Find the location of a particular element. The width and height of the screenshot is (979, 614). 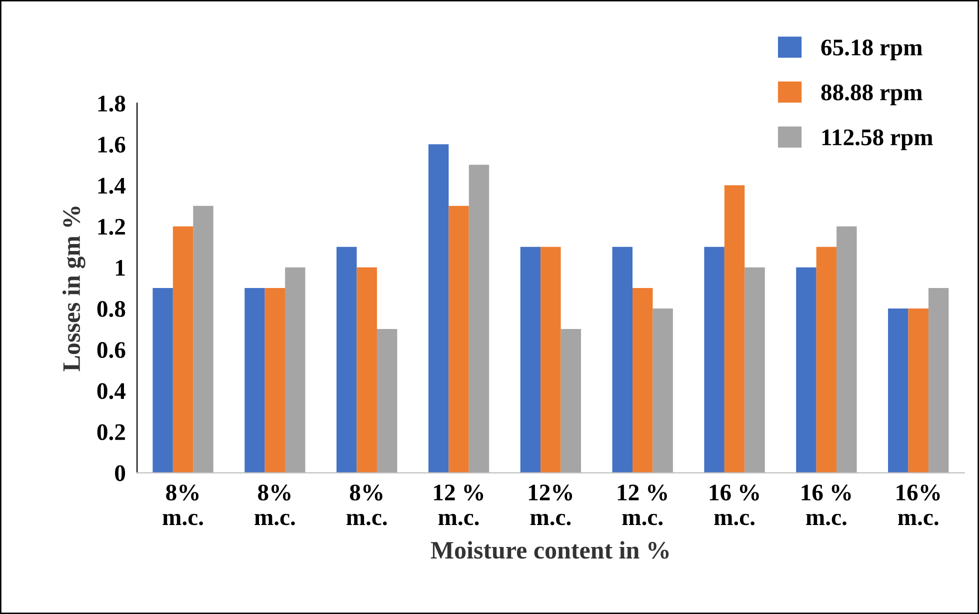

y-tick-label: 0 is located at coordinates (120, 473).